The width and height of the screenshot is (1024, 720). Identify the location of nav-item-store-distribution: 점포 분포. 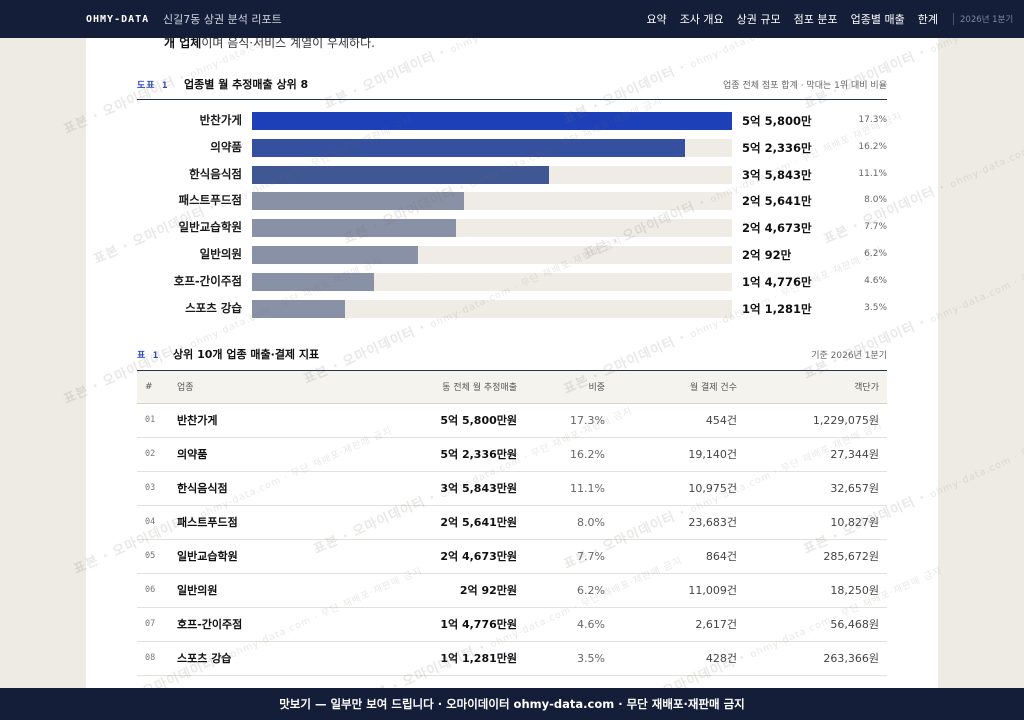
(815, 19).